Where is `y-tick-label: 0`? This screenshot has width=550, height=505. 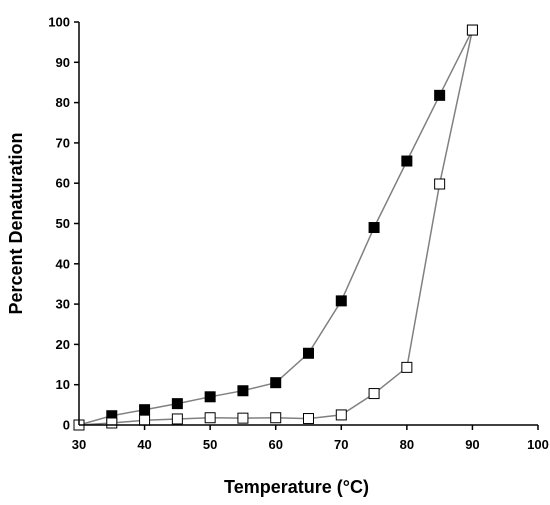
y-tick-label: 0 is located at coordinates (66, 425).